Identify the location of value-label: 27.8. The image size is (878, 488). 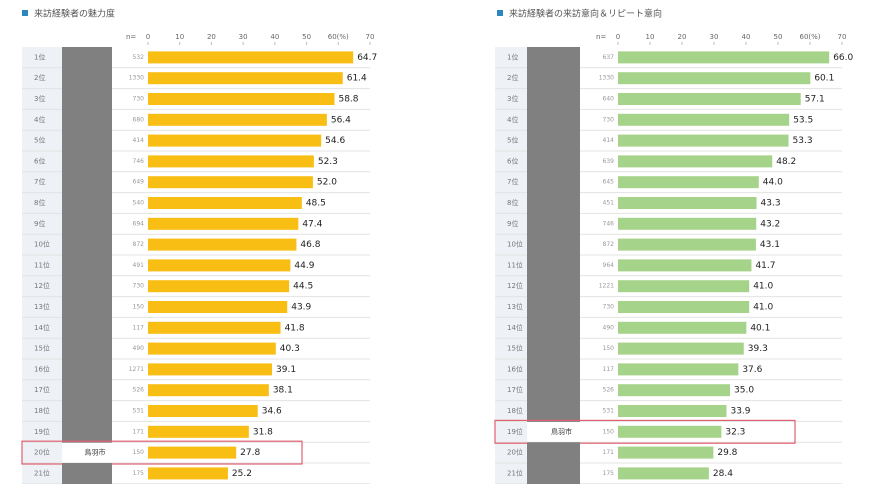
(250, 453).